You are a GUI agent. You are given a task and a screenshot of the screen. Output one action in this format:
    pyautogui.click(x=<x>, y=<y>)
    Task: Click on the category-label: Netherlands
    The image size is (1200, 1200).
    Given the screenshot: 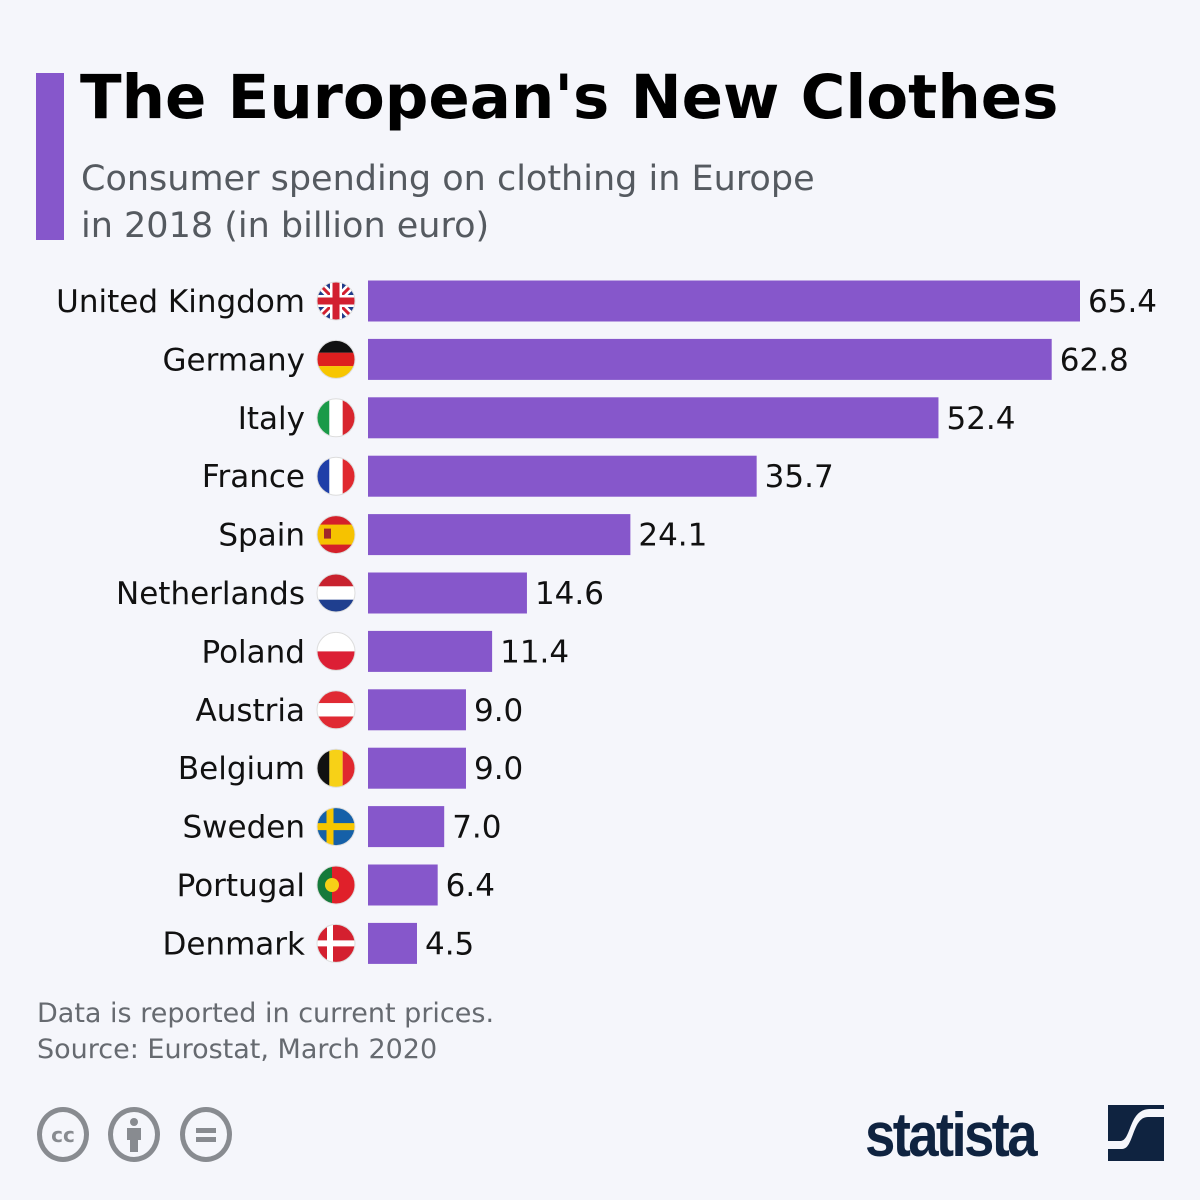 What is the action you would take?
    pyautogui.click(x=210, y=594)
    